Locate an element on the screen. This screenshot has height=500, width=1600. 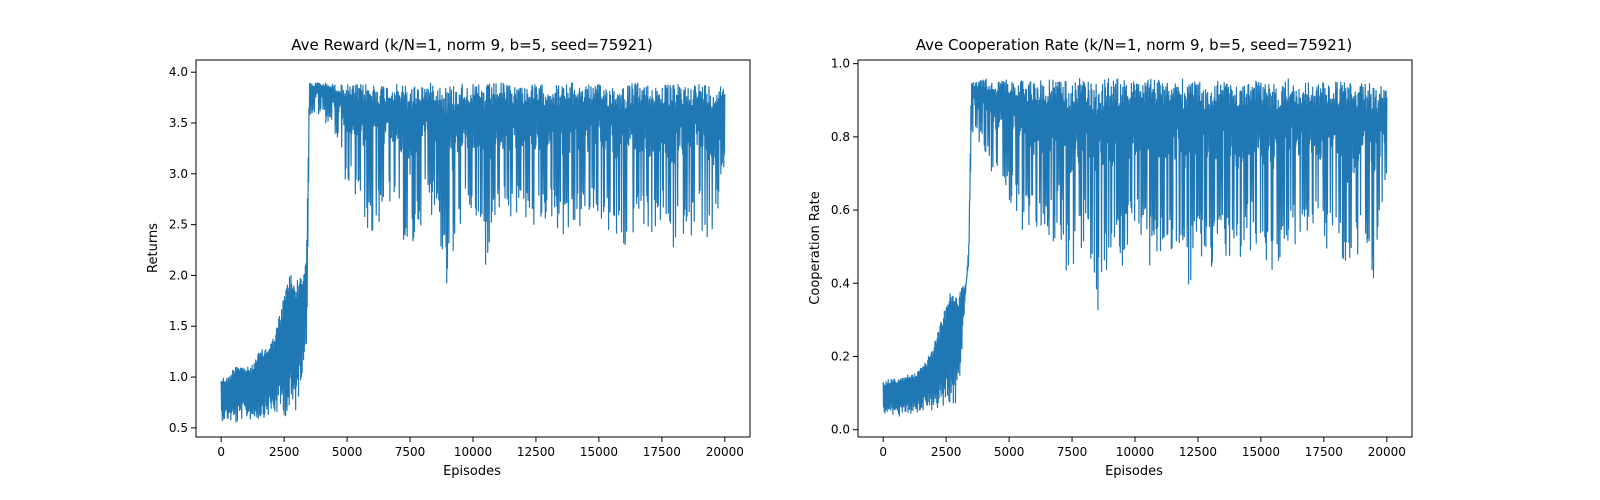
reward-x-tick-label: 10000 is located at coordinates (473, 452).